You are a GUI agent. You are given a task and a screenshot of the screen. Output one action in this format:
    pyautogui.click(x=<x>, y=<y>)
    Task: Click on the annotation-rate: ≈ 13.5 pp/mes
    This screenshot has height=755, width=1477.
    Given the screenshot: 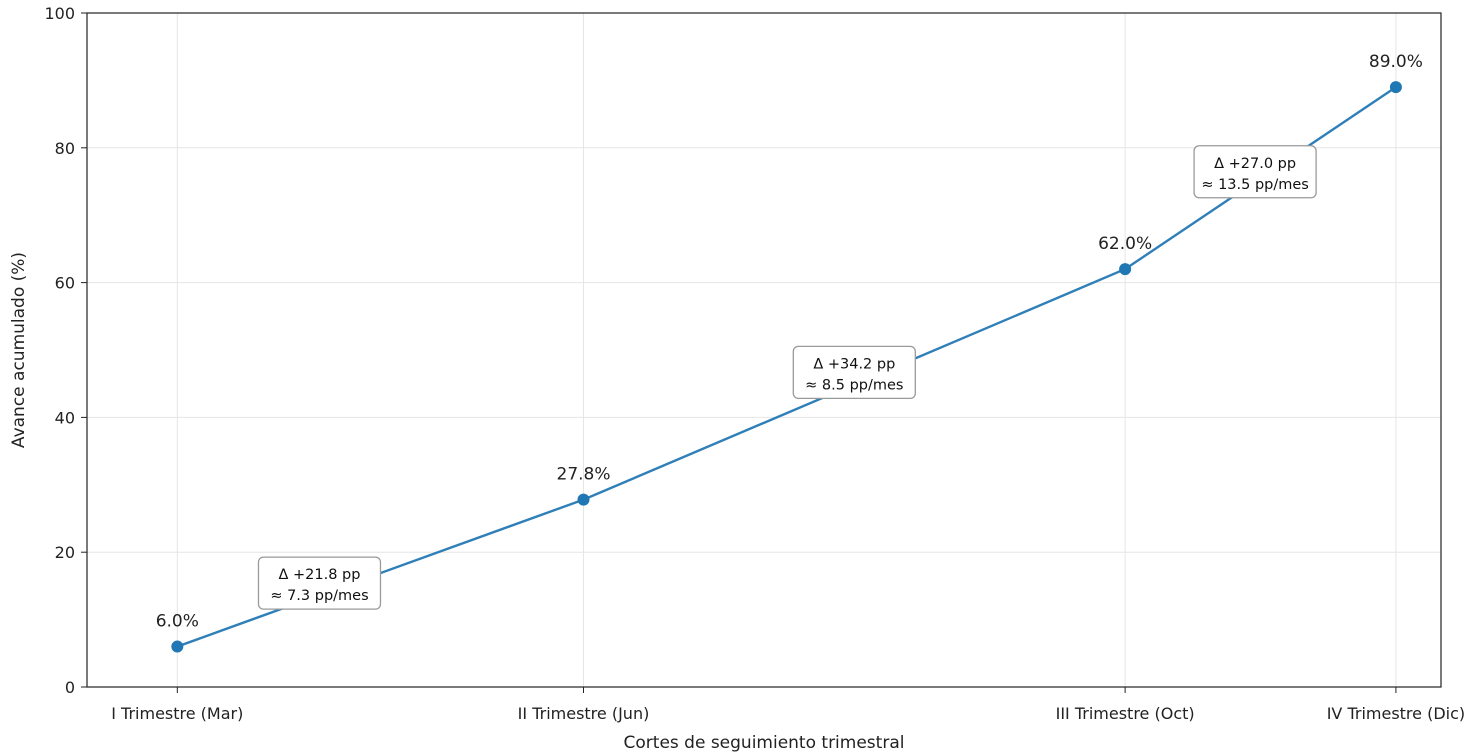 What is the action you would take?
    pyautogui.click(x=1255, y=185)
    